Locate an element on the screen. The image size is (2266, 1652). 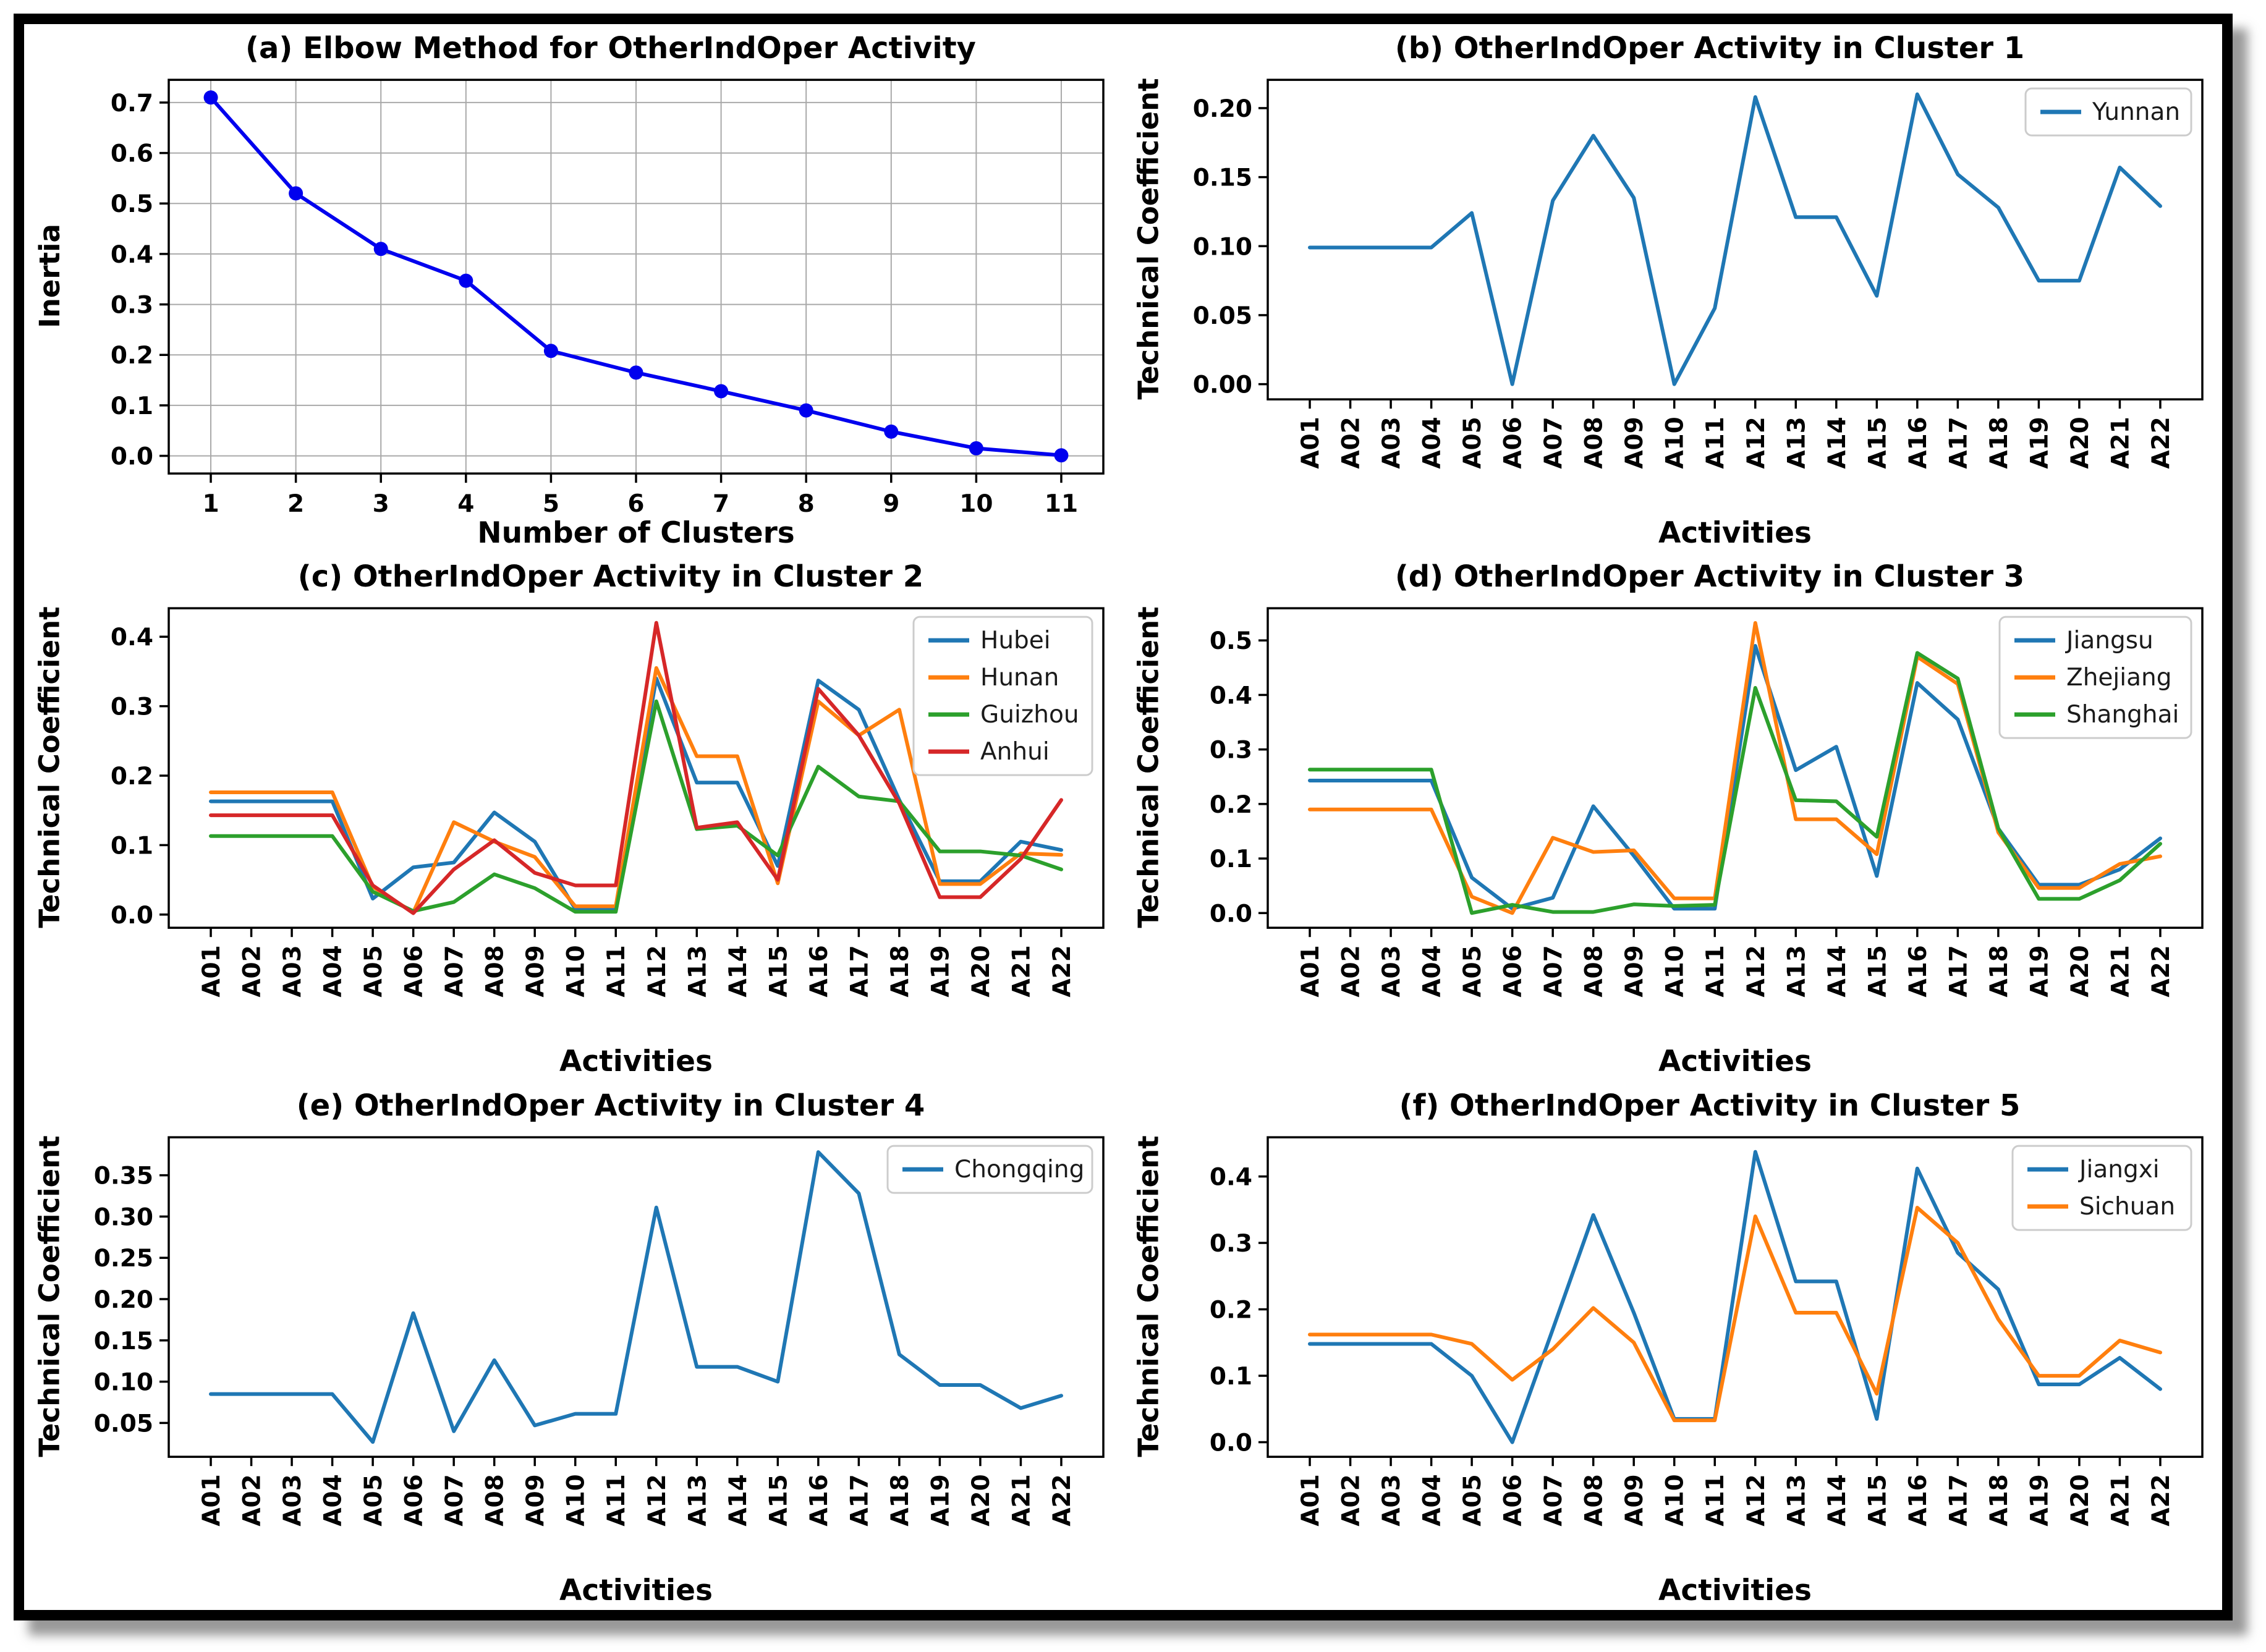
panel-b-ylabel: Technical Coefficient is located at coordinates (1149, 239).